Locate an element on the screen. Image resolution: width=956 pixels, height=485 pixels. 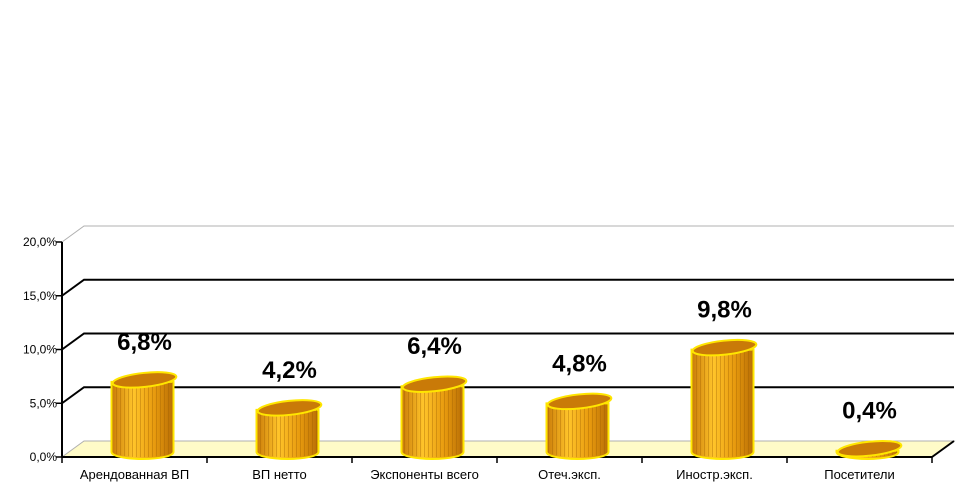
x-tick-label: Арендованная ВП is located at coordinates (134, 474).